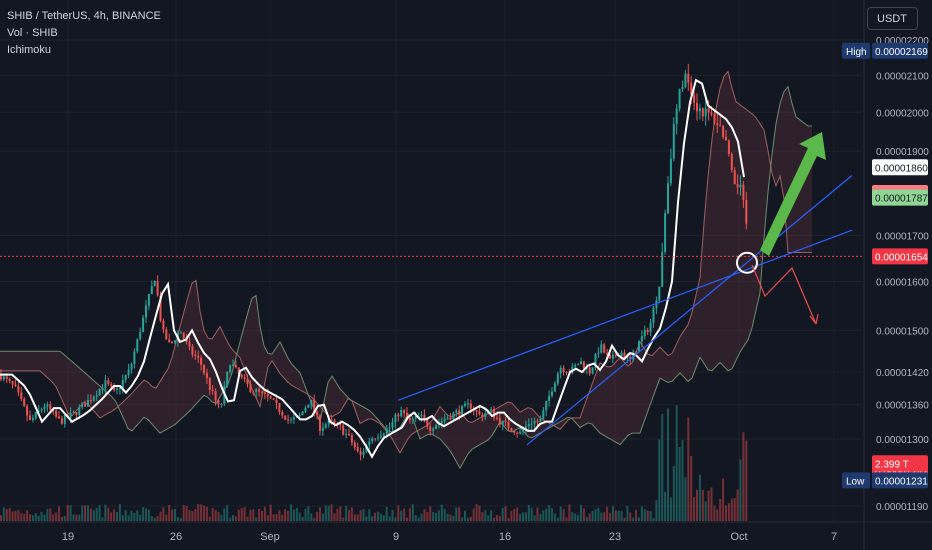 The image size is (932, 550). Describe the element at coordinates (902, 373) in the screenshot. I see `y-tick-label: 0.00001420` at that location.